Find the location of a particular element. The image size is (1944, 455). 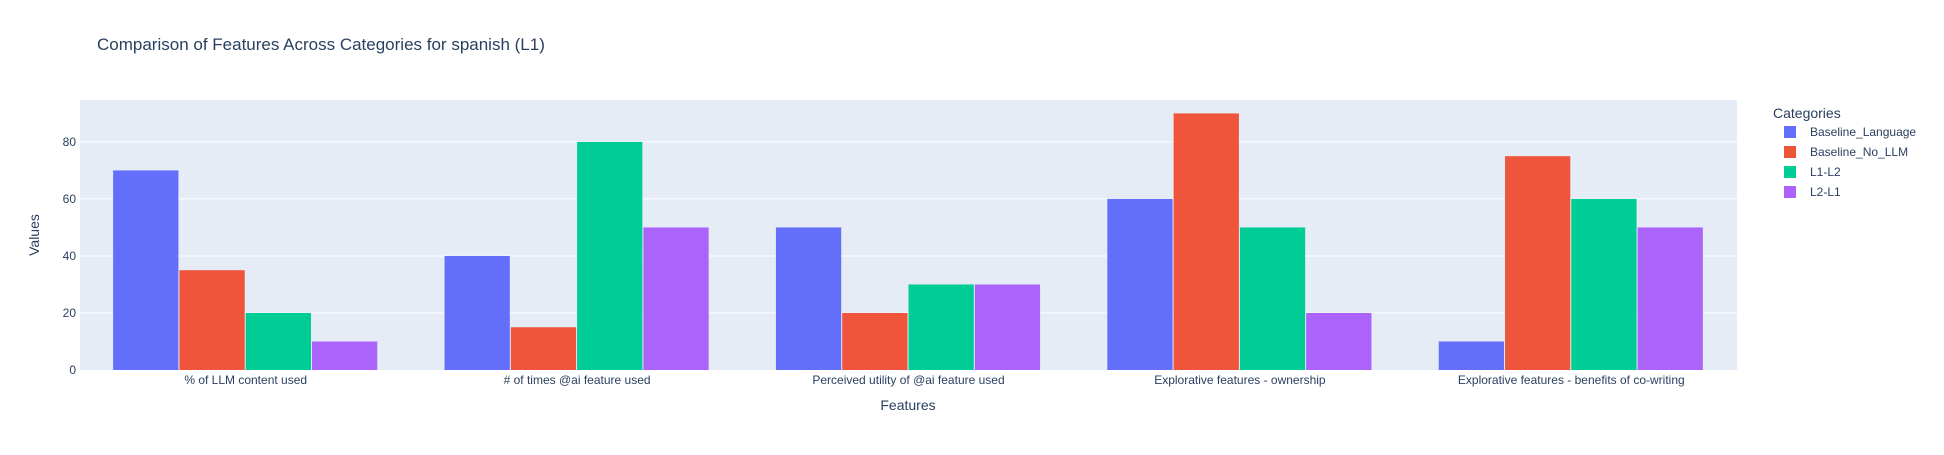

legend-label: Baseline_Language is located at coordinates (1863, 132).